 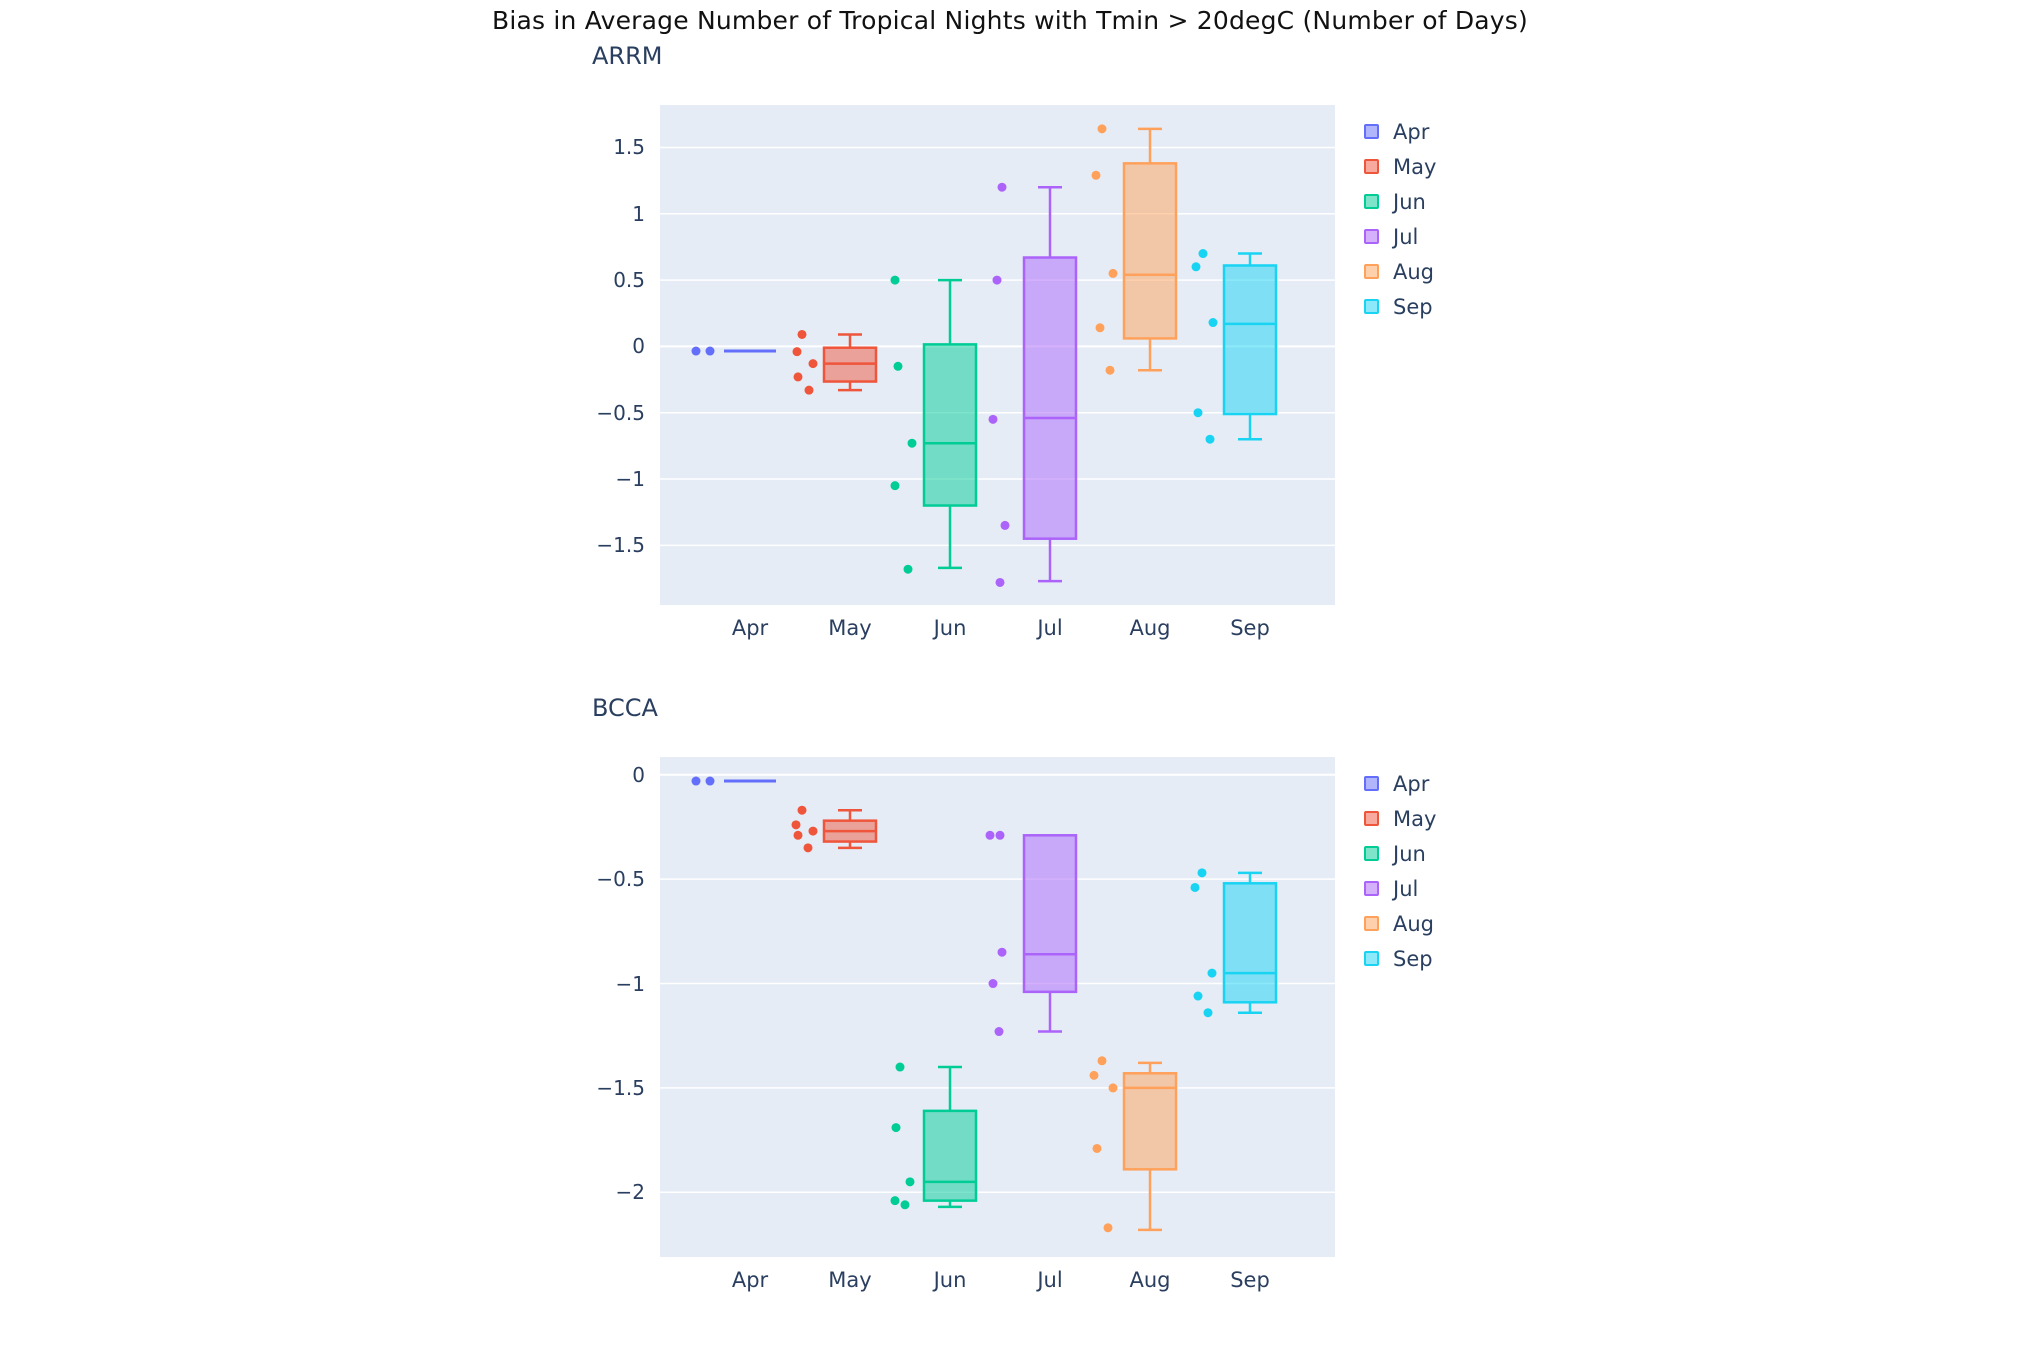 I want to click on y-tick-label: 1, so click(x=638, y=213).